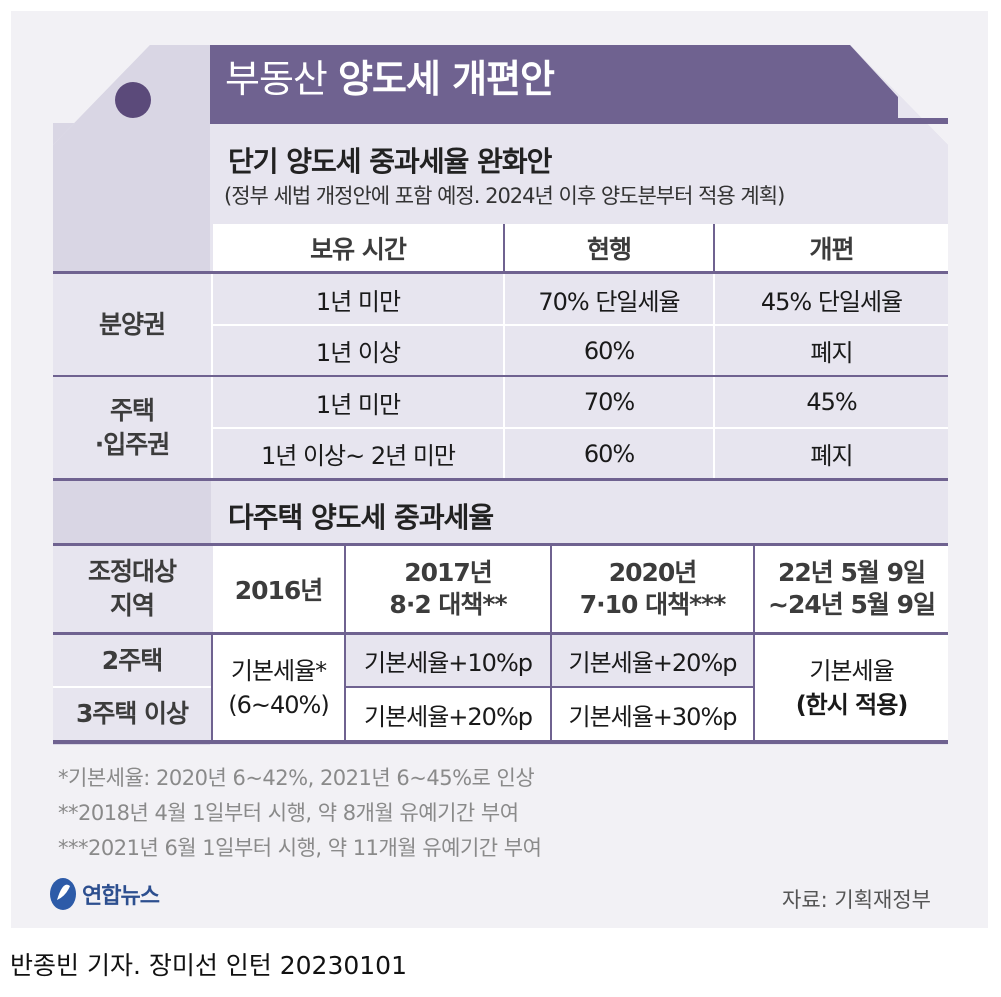 The width and height of the screenshot is (1001, 997). What do you see at coordinates (278, 589) in the screenshot?
I see `col-2016: 2016년` at bounding box center [278, 589].